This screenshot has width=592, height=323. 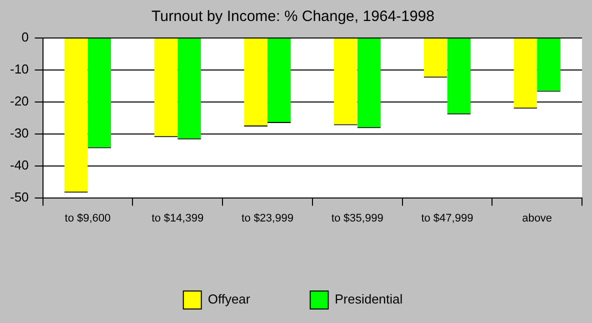 What do you see at coordinates (19, 132) in the screenshot?
I see `y-tick-label: -30` at bounding box center [19, 132].